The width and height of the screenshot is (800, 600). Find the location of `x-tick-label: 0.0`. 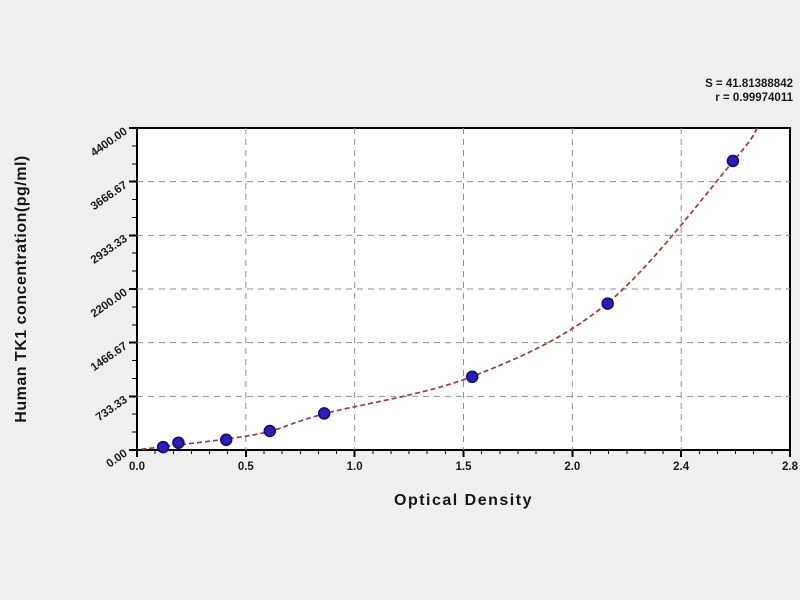

x-tick-label: 0.0 is located at coordinates (137, 467).